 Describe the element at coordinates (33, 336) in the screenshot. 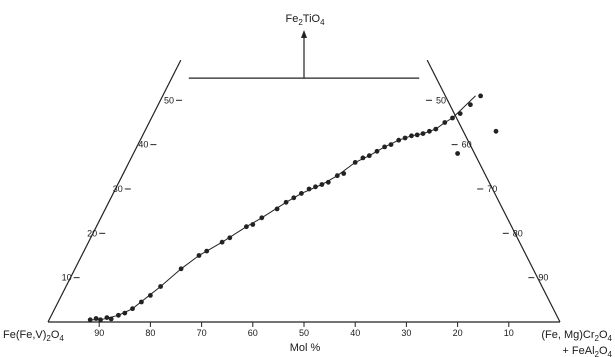

I see `apex-label-left: Fe(Fe,V)2O4` at that location.